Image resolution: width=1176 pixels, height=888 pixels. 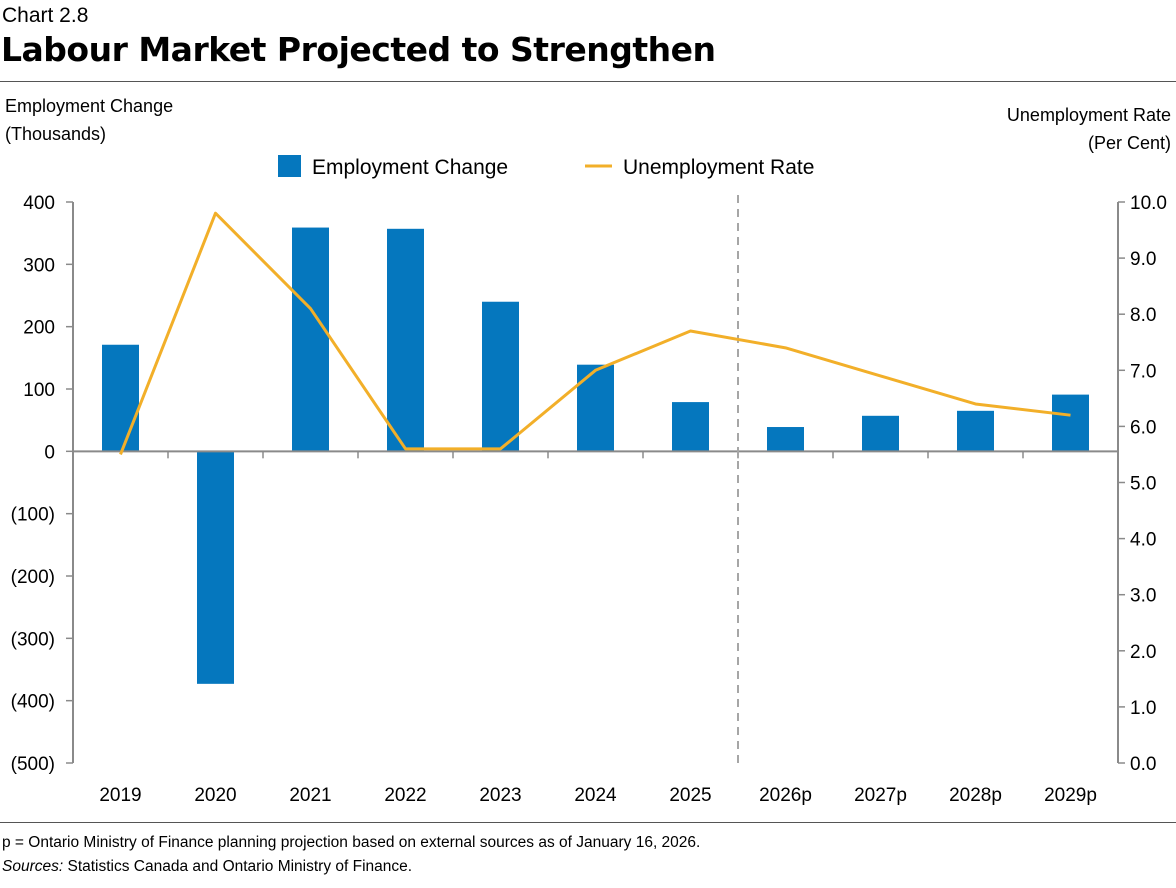 I want to click on title-divider, so click(x=588, y=81).